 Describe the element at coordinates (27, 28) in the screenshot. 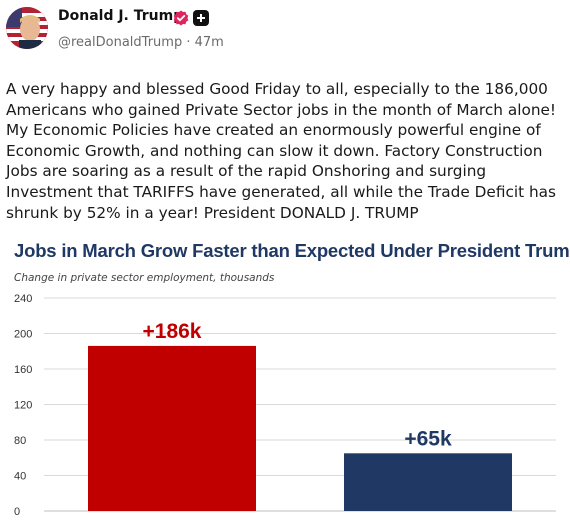

I see `avatar` at that location.